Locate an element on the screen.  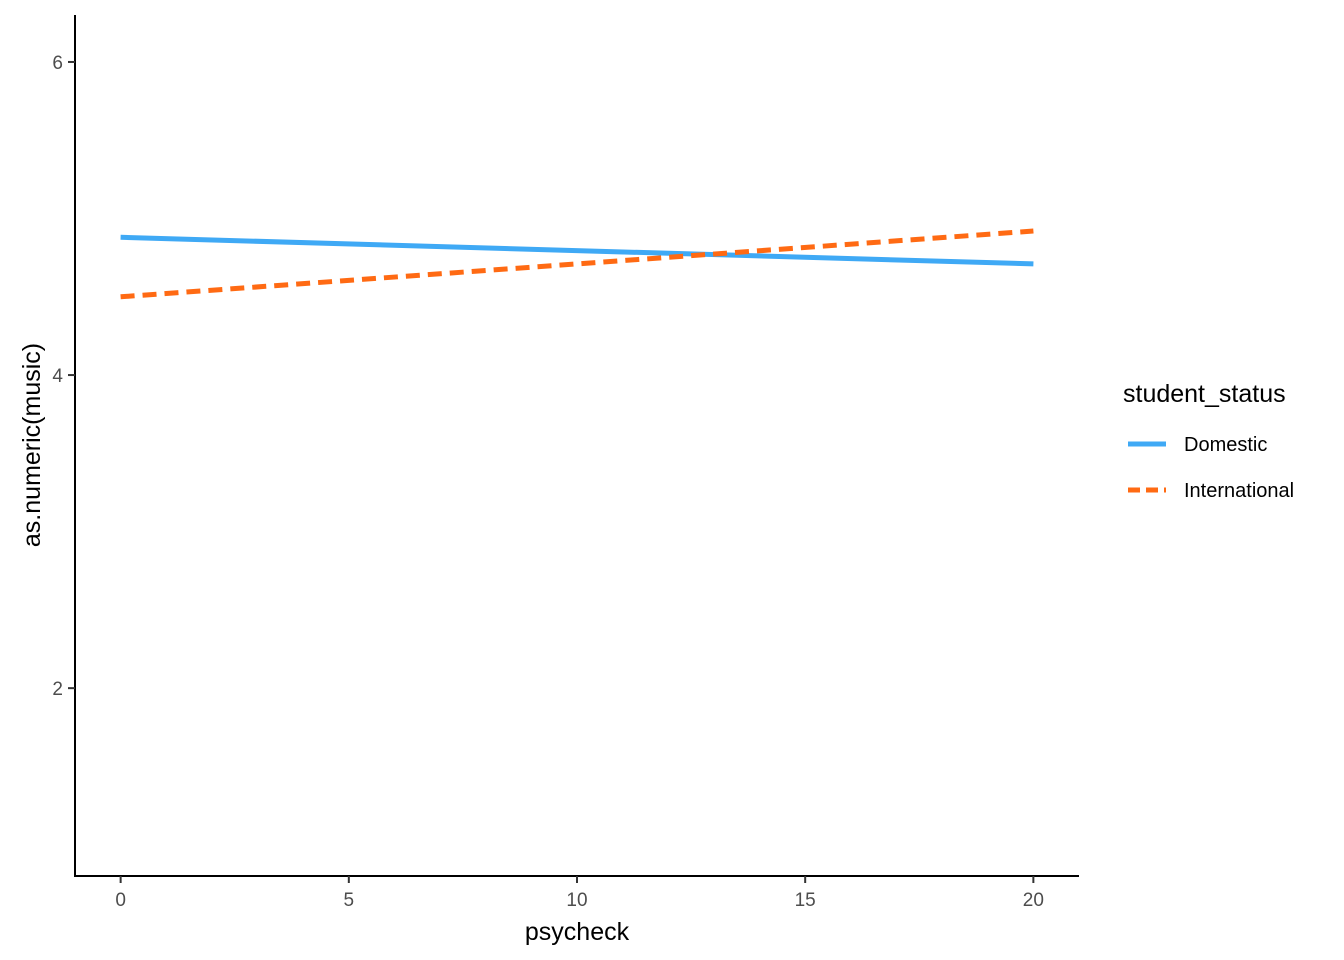
legend-label-international: International is located at coordinates (1239, 491).